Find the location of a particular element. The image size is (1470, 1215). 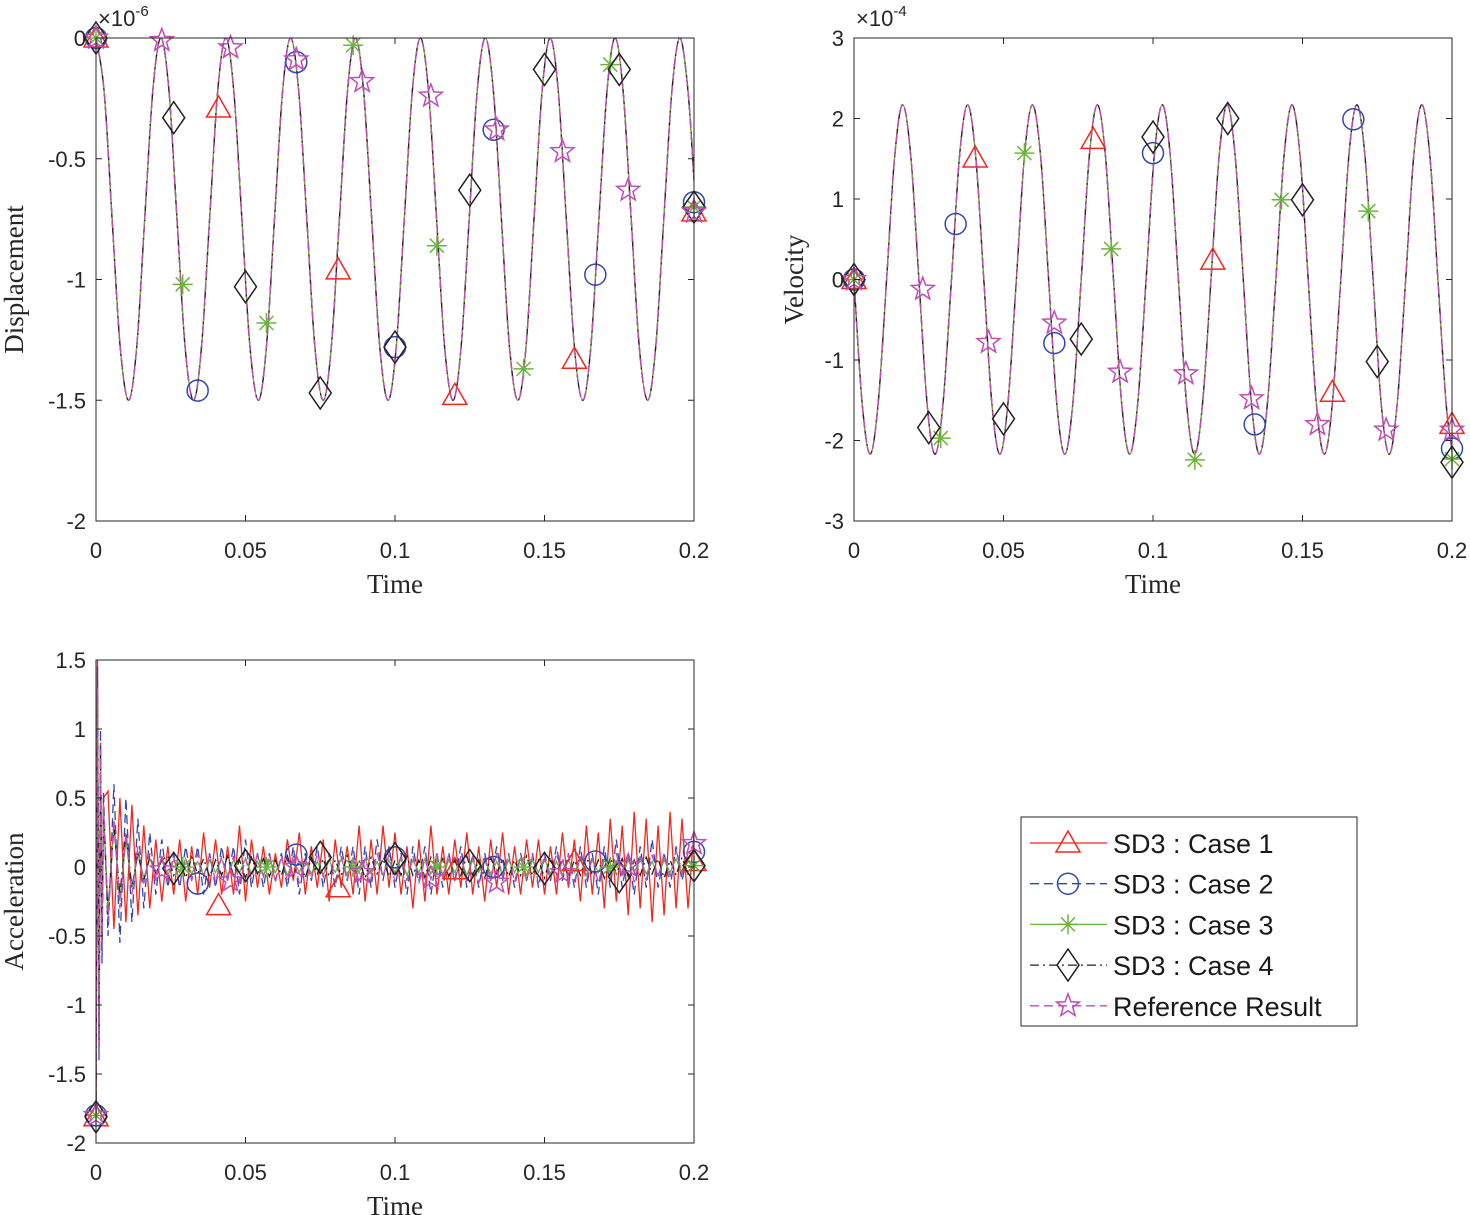

asterisk-icon is located at coordinates (1068, 924).